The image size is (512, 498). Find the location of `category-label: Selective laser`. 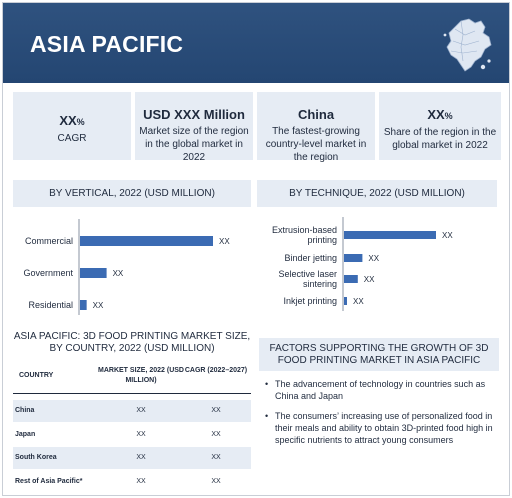

category-label: Selective laser is located at coordinates (307, 274).